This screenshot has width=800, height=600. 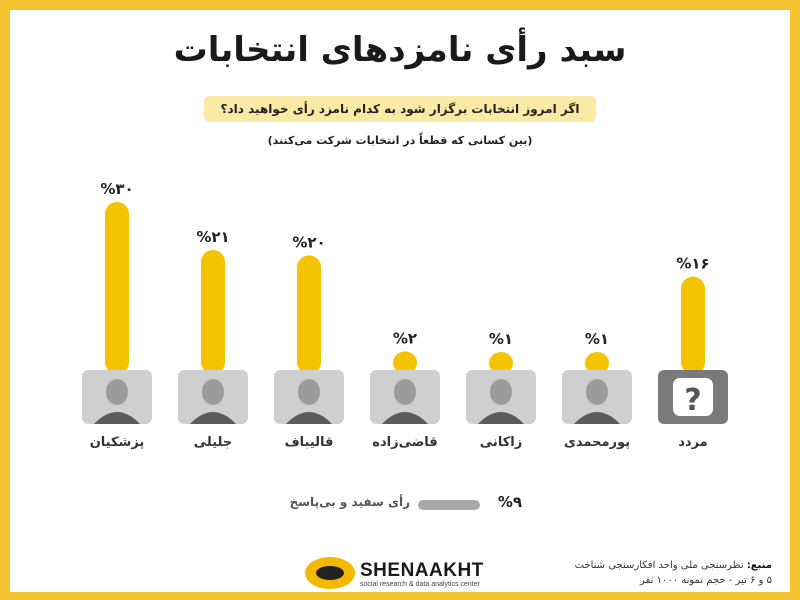 What do you see at coordinates (330, 573) in the screenshot?
I see `eye-icon` at bounding box center [330, 573].